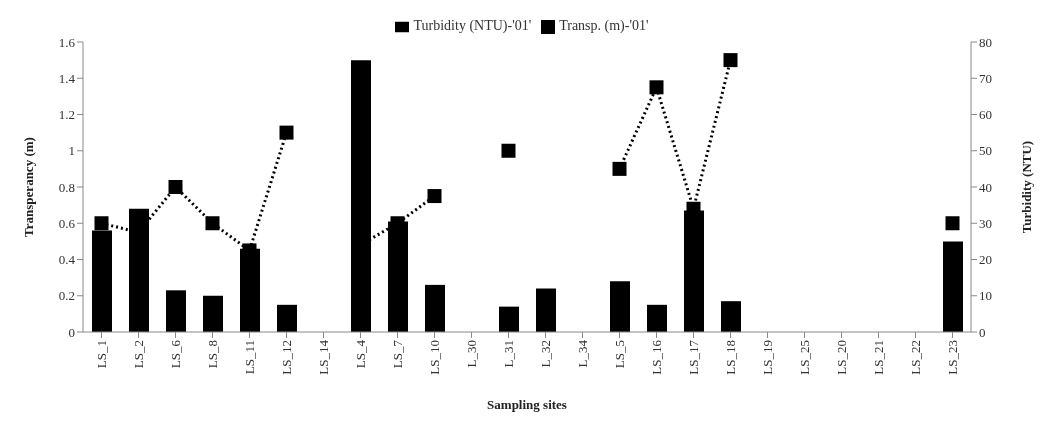 The height and width of the screenshot is (425, 1054). I want to click on y-tick-label: 0.8, so click(66, 187).